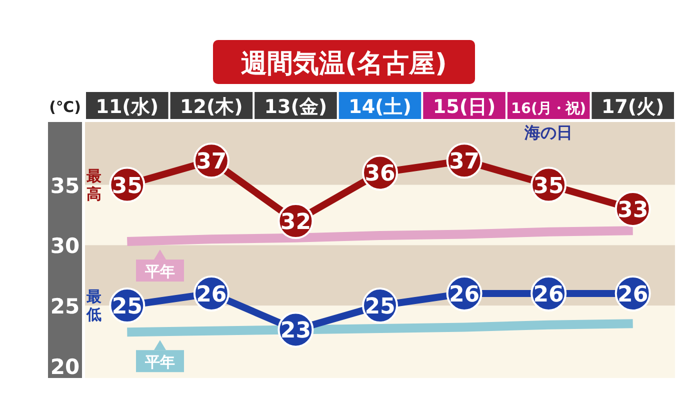 The image size is (700, 393). I want to click on x-tick-label: 12(木), so click(211, 107).